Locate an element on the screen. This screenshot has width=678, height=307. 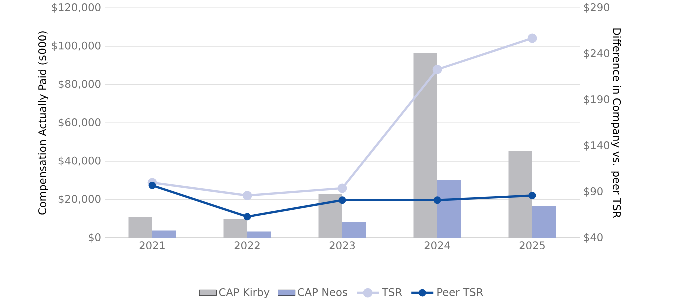
y-axis-title: Compensation Actually Paid ($000) is located at coordinates (43, 123).